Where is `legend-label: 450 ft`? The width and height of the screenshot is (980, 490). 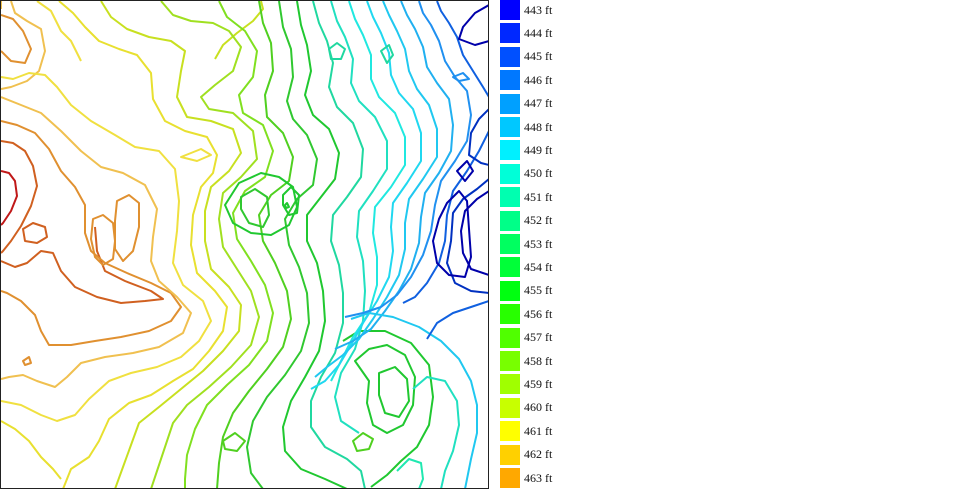
legend-label: 450 ft is located at coordinates (538, 173).